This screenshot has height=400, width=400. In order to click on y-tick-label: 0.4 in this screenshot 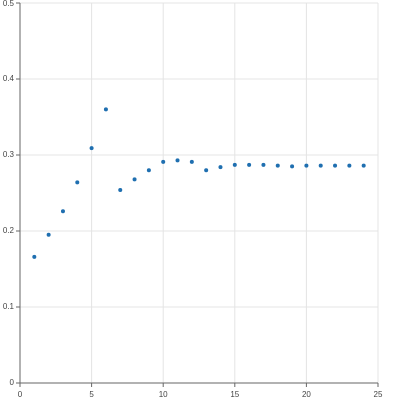, I will do `click(9, 78)`.